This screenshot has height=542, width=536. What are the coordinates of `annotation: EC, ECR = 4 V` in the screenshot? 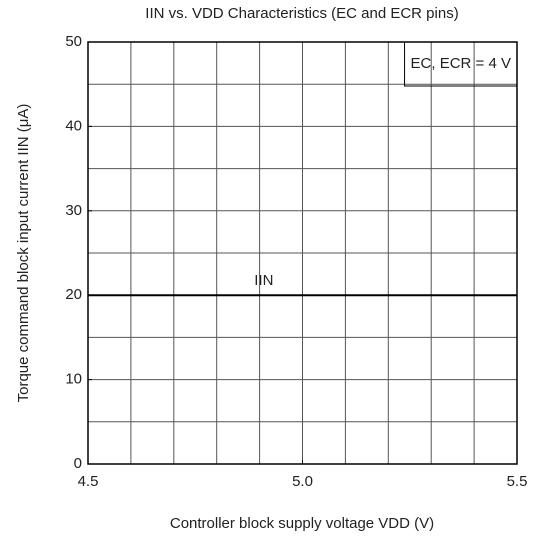 It's located at (461, 63).